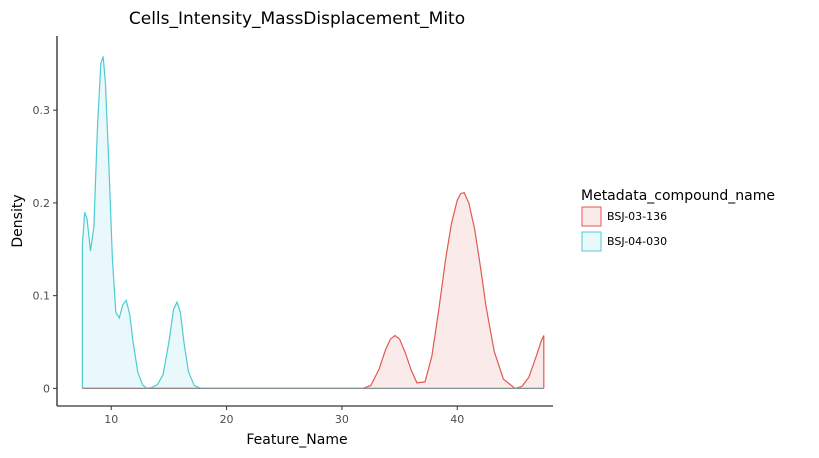  What do you see at coordinates (45, 249) in the screenshot?
I see `y-axis-ticks: 0 0.1 0.2 0.3` at bounding box center [45, 249].